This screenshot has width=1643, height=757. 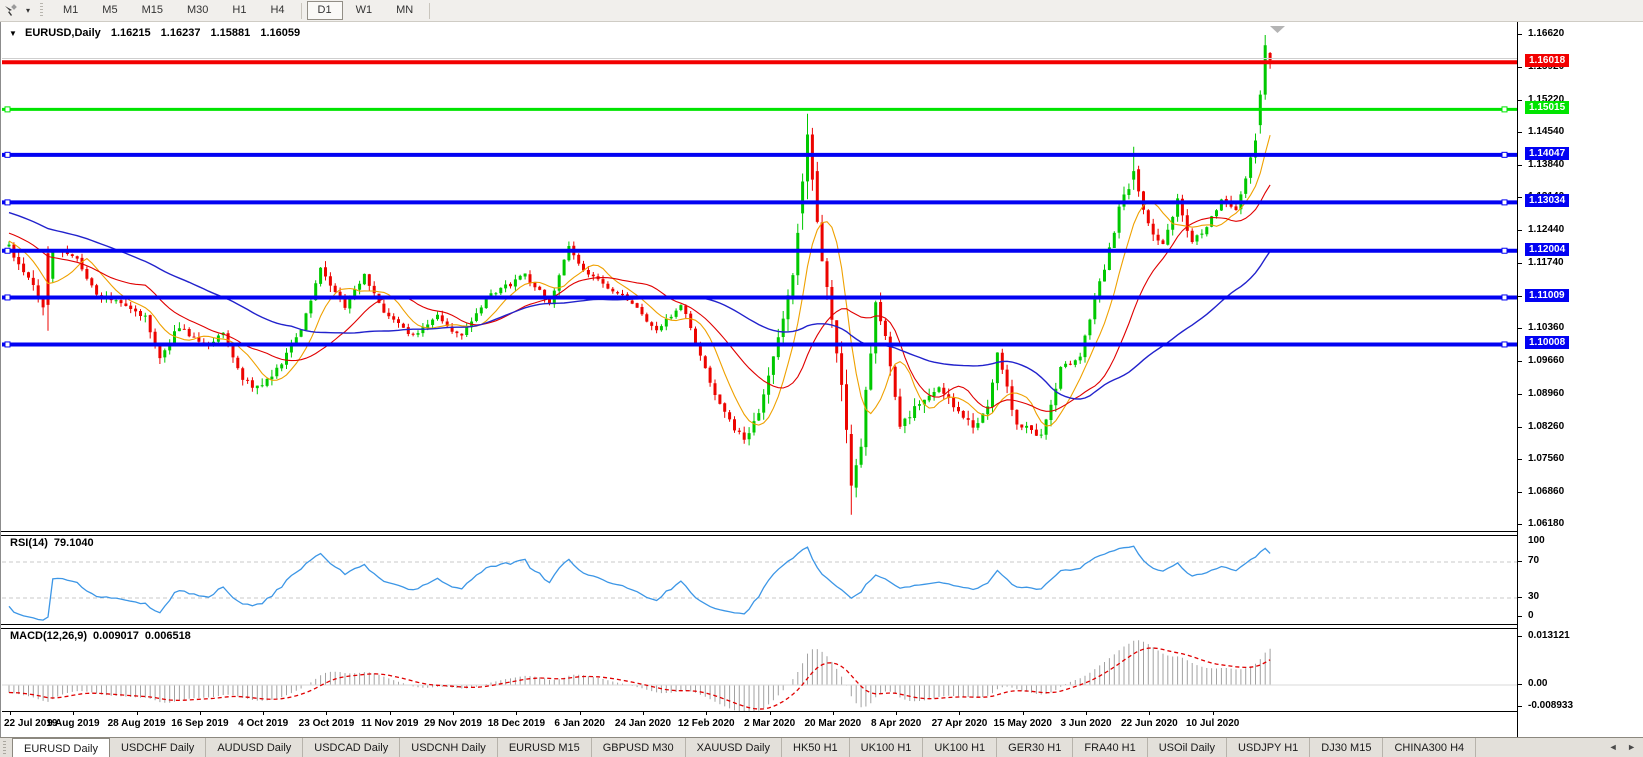 I want to click on tab-hk50-h1: HK50 H1, so click(x=816, y=747).